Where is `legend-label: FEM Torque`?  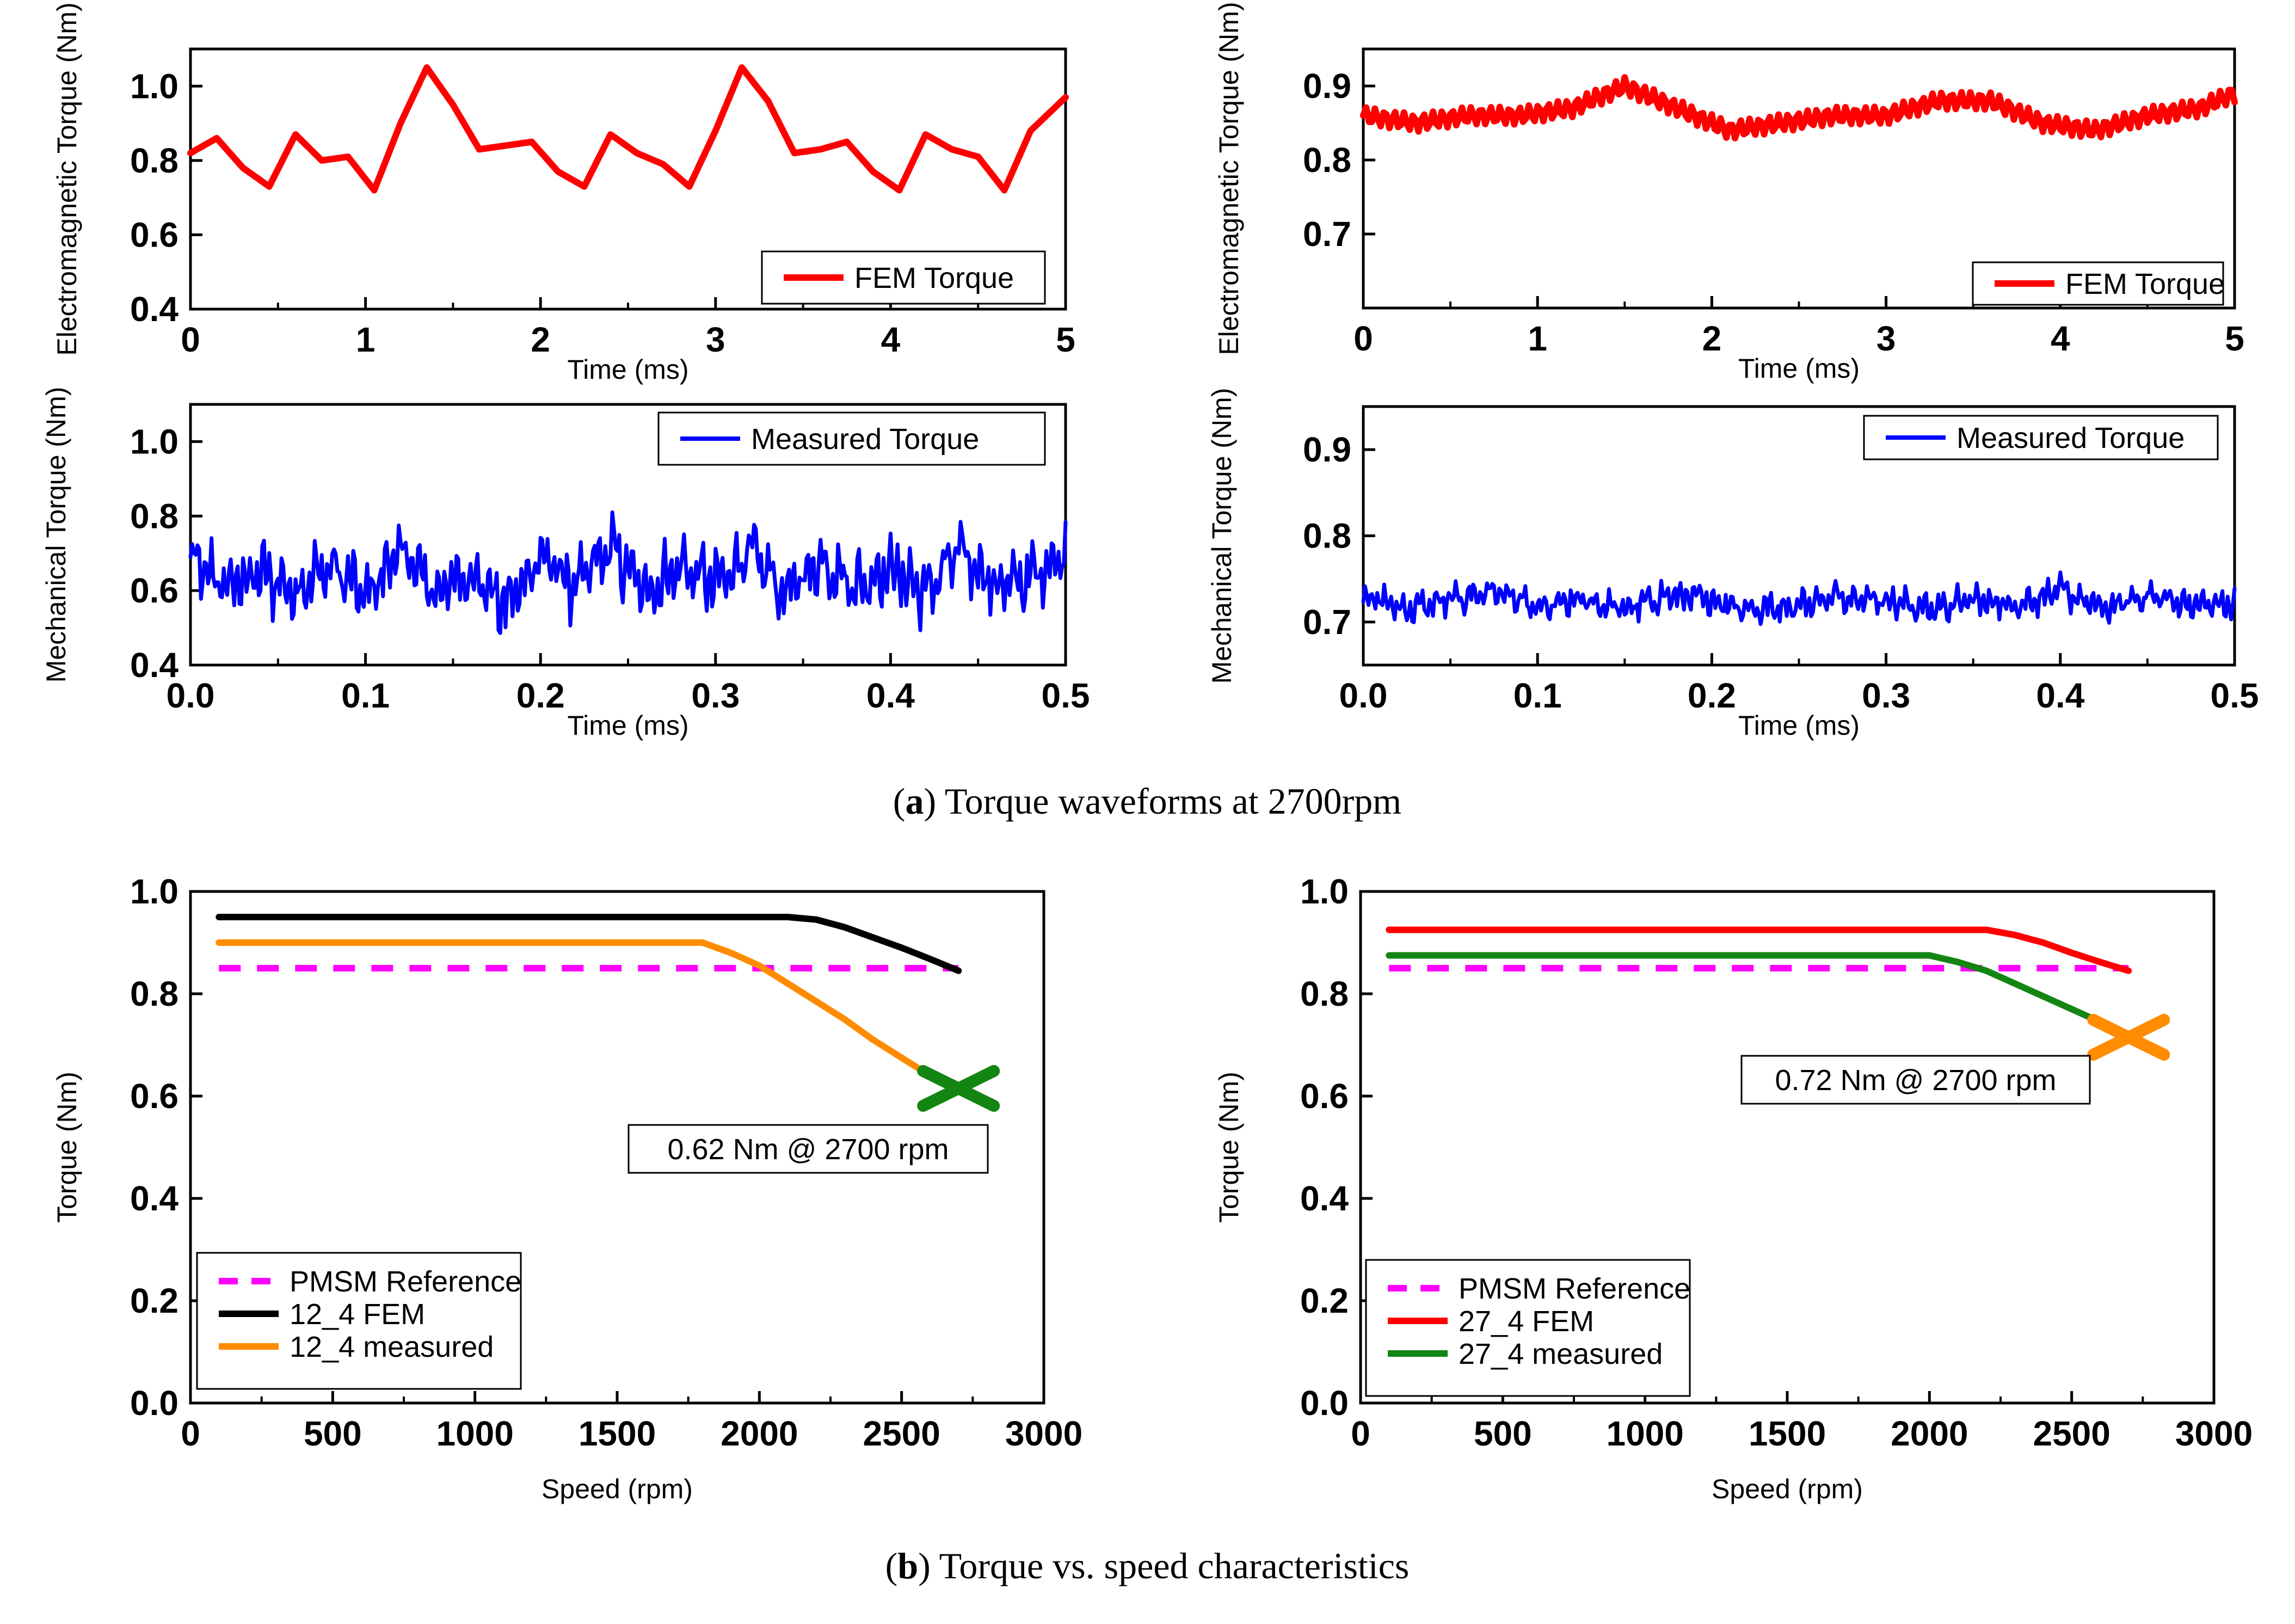
legend-label: FEM Torque is located at coordinates (934, 278).